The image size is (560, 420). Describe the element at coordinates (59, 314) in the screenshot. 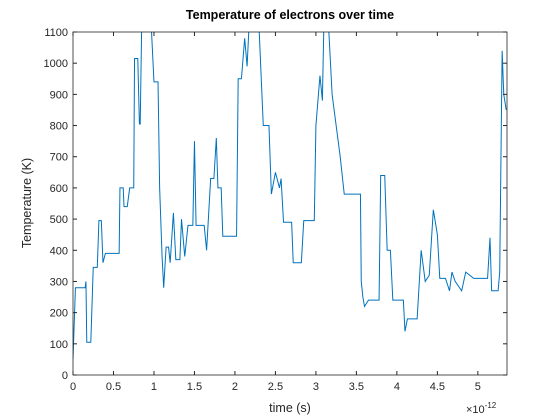

I see `y-tick-label: 200` at that location.